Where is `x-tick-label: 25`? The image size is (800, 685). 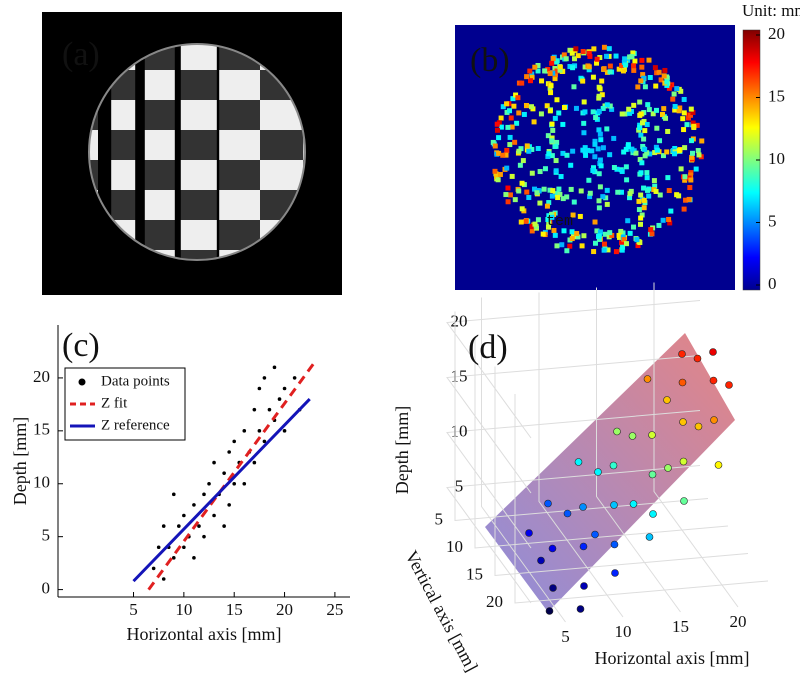 x-tick-label: 25 is located at coordinates (334, 609).